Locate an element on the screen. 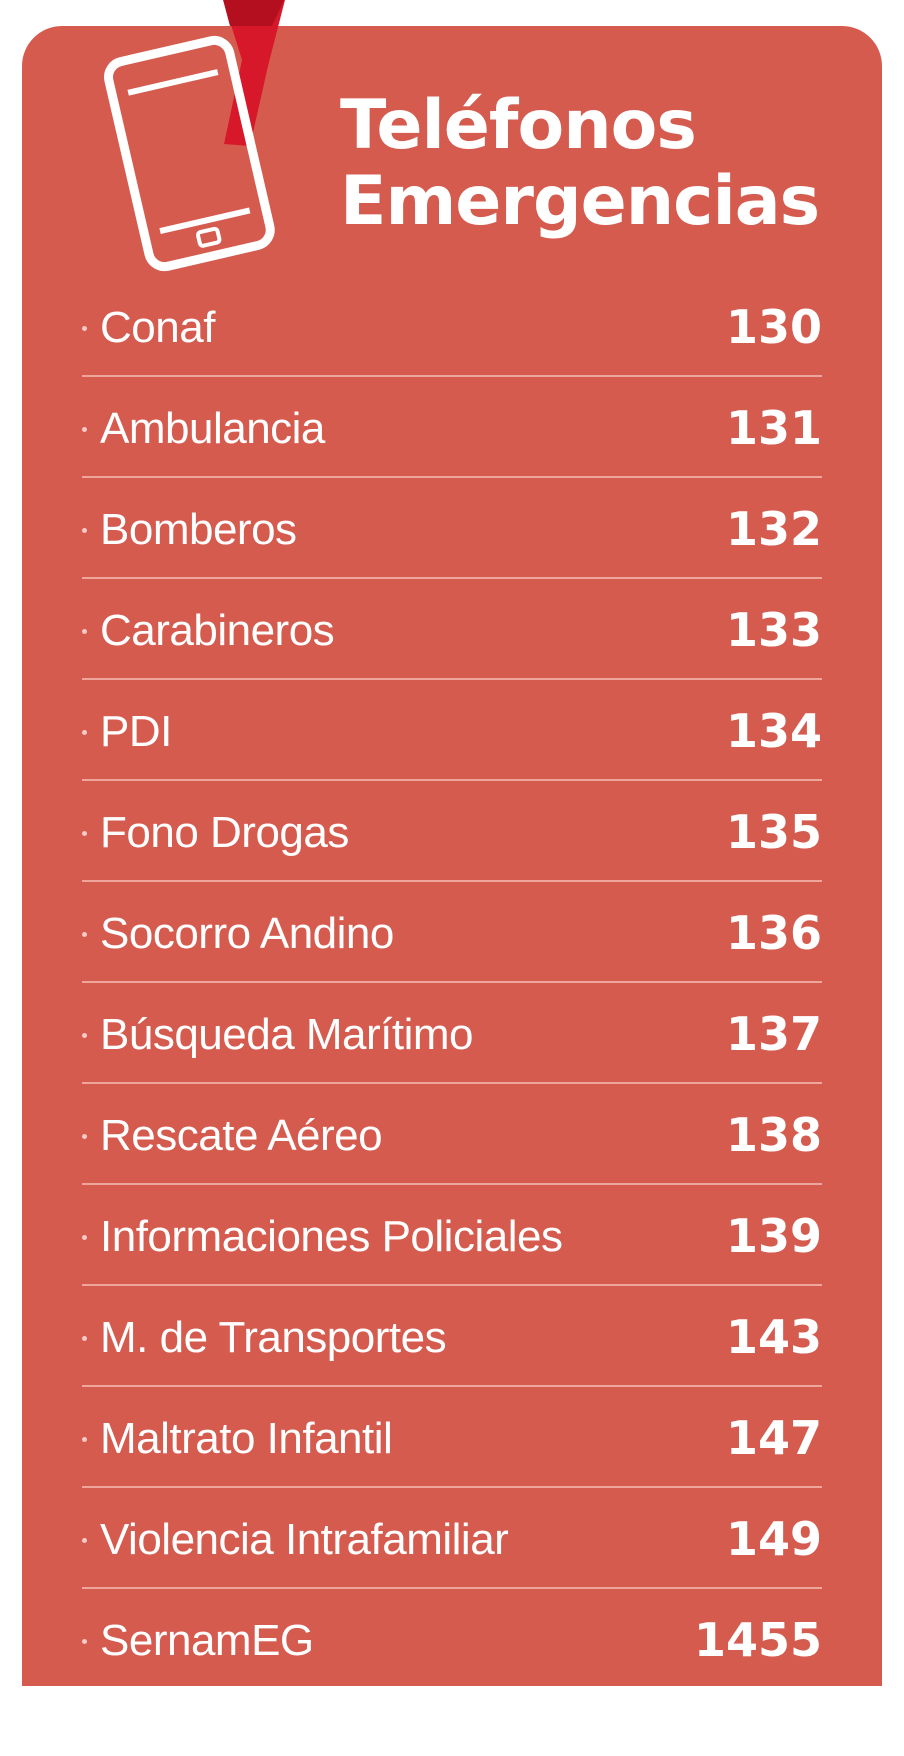  contact-name: Carabineros is located at coordinates (217, 630).